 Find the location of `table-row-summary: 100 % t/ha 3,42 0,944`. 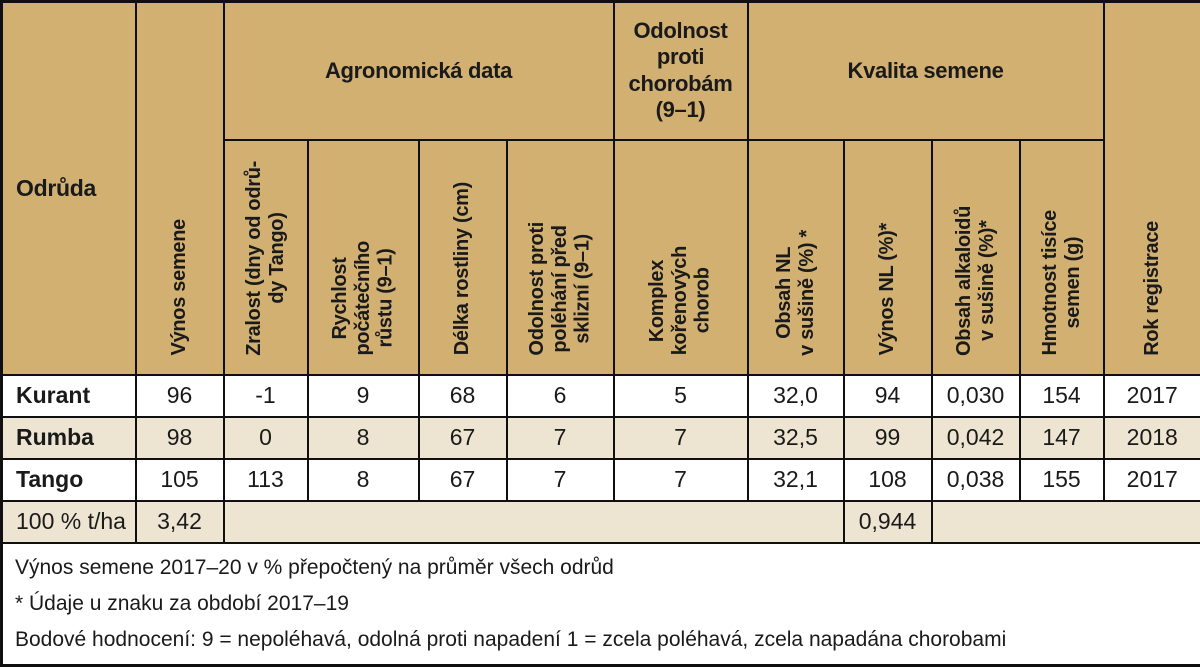

table-row-summary: 100 % t/ha 3,42 0,944 is located at coordinates (601, 522).